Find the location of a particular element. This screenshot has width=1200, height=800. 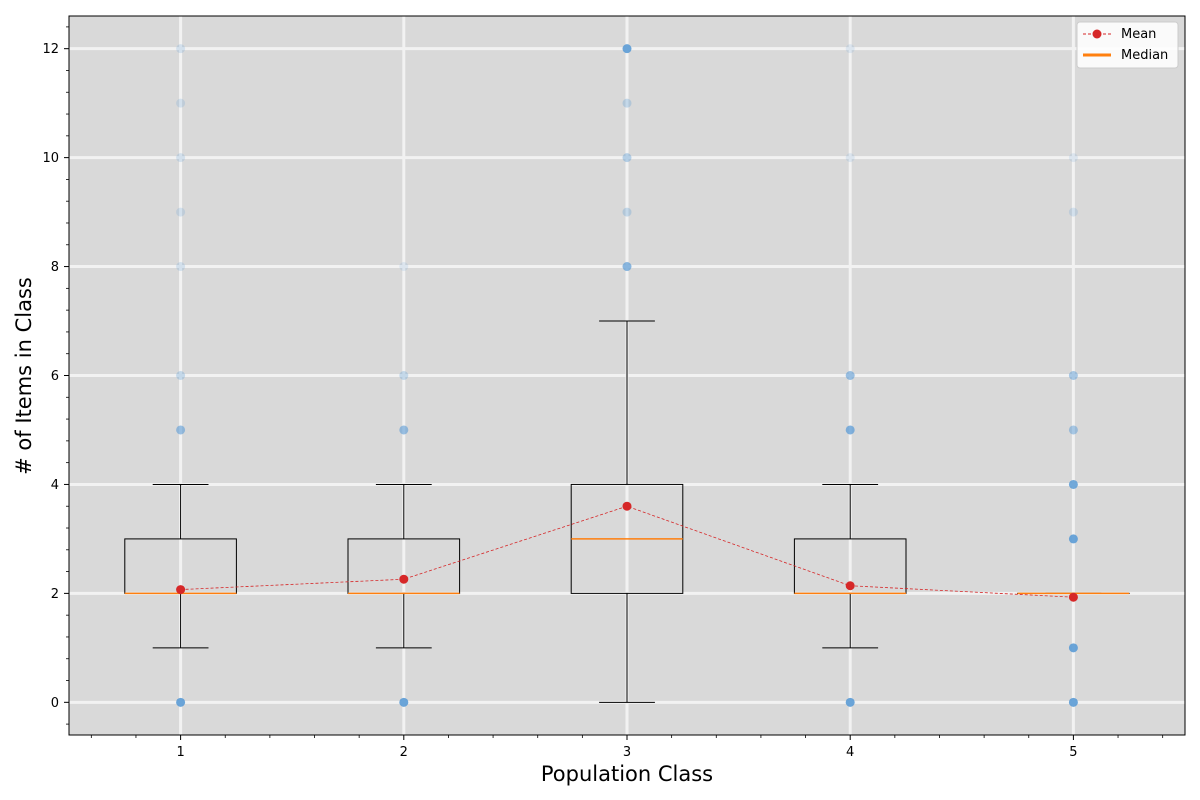

x-tick-label: 1 is located at coordinates (180, 752).